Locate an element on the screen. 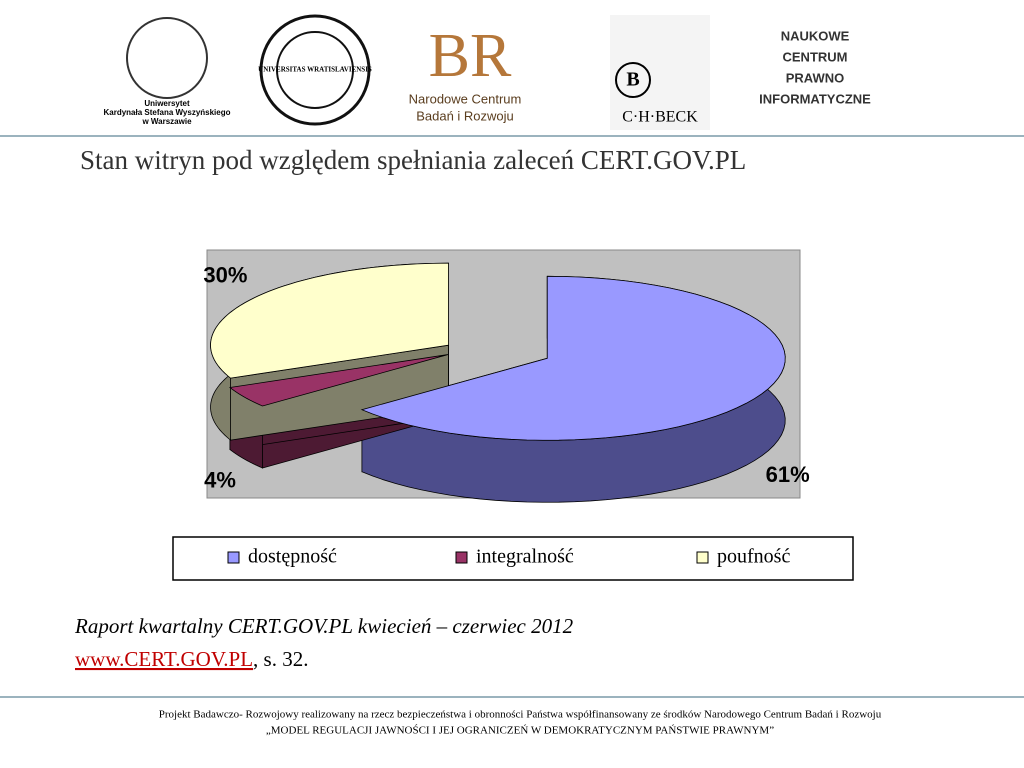  logo-text: C·H·BECK is located at coordinates (660, 117).